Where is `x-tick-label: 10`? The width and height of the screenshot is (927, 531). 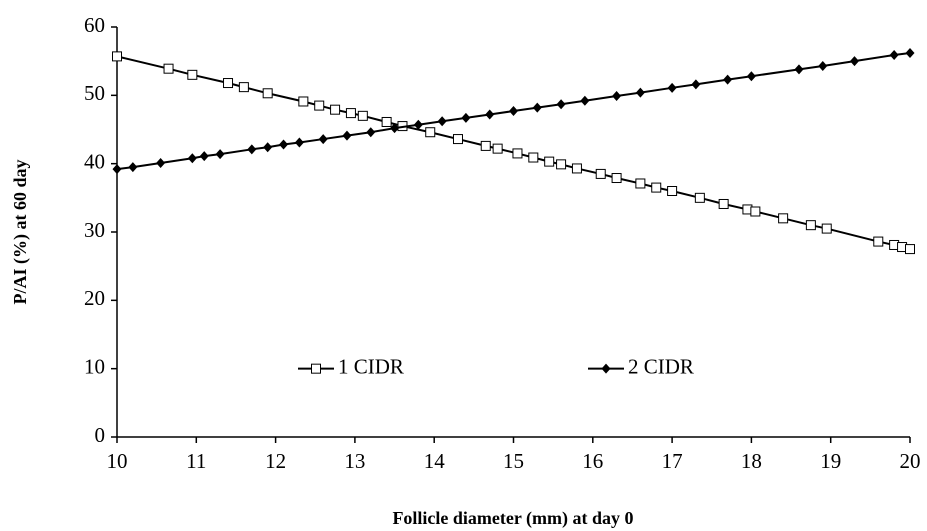 x-tick-label: 10 is located at coordinates (117, 461).